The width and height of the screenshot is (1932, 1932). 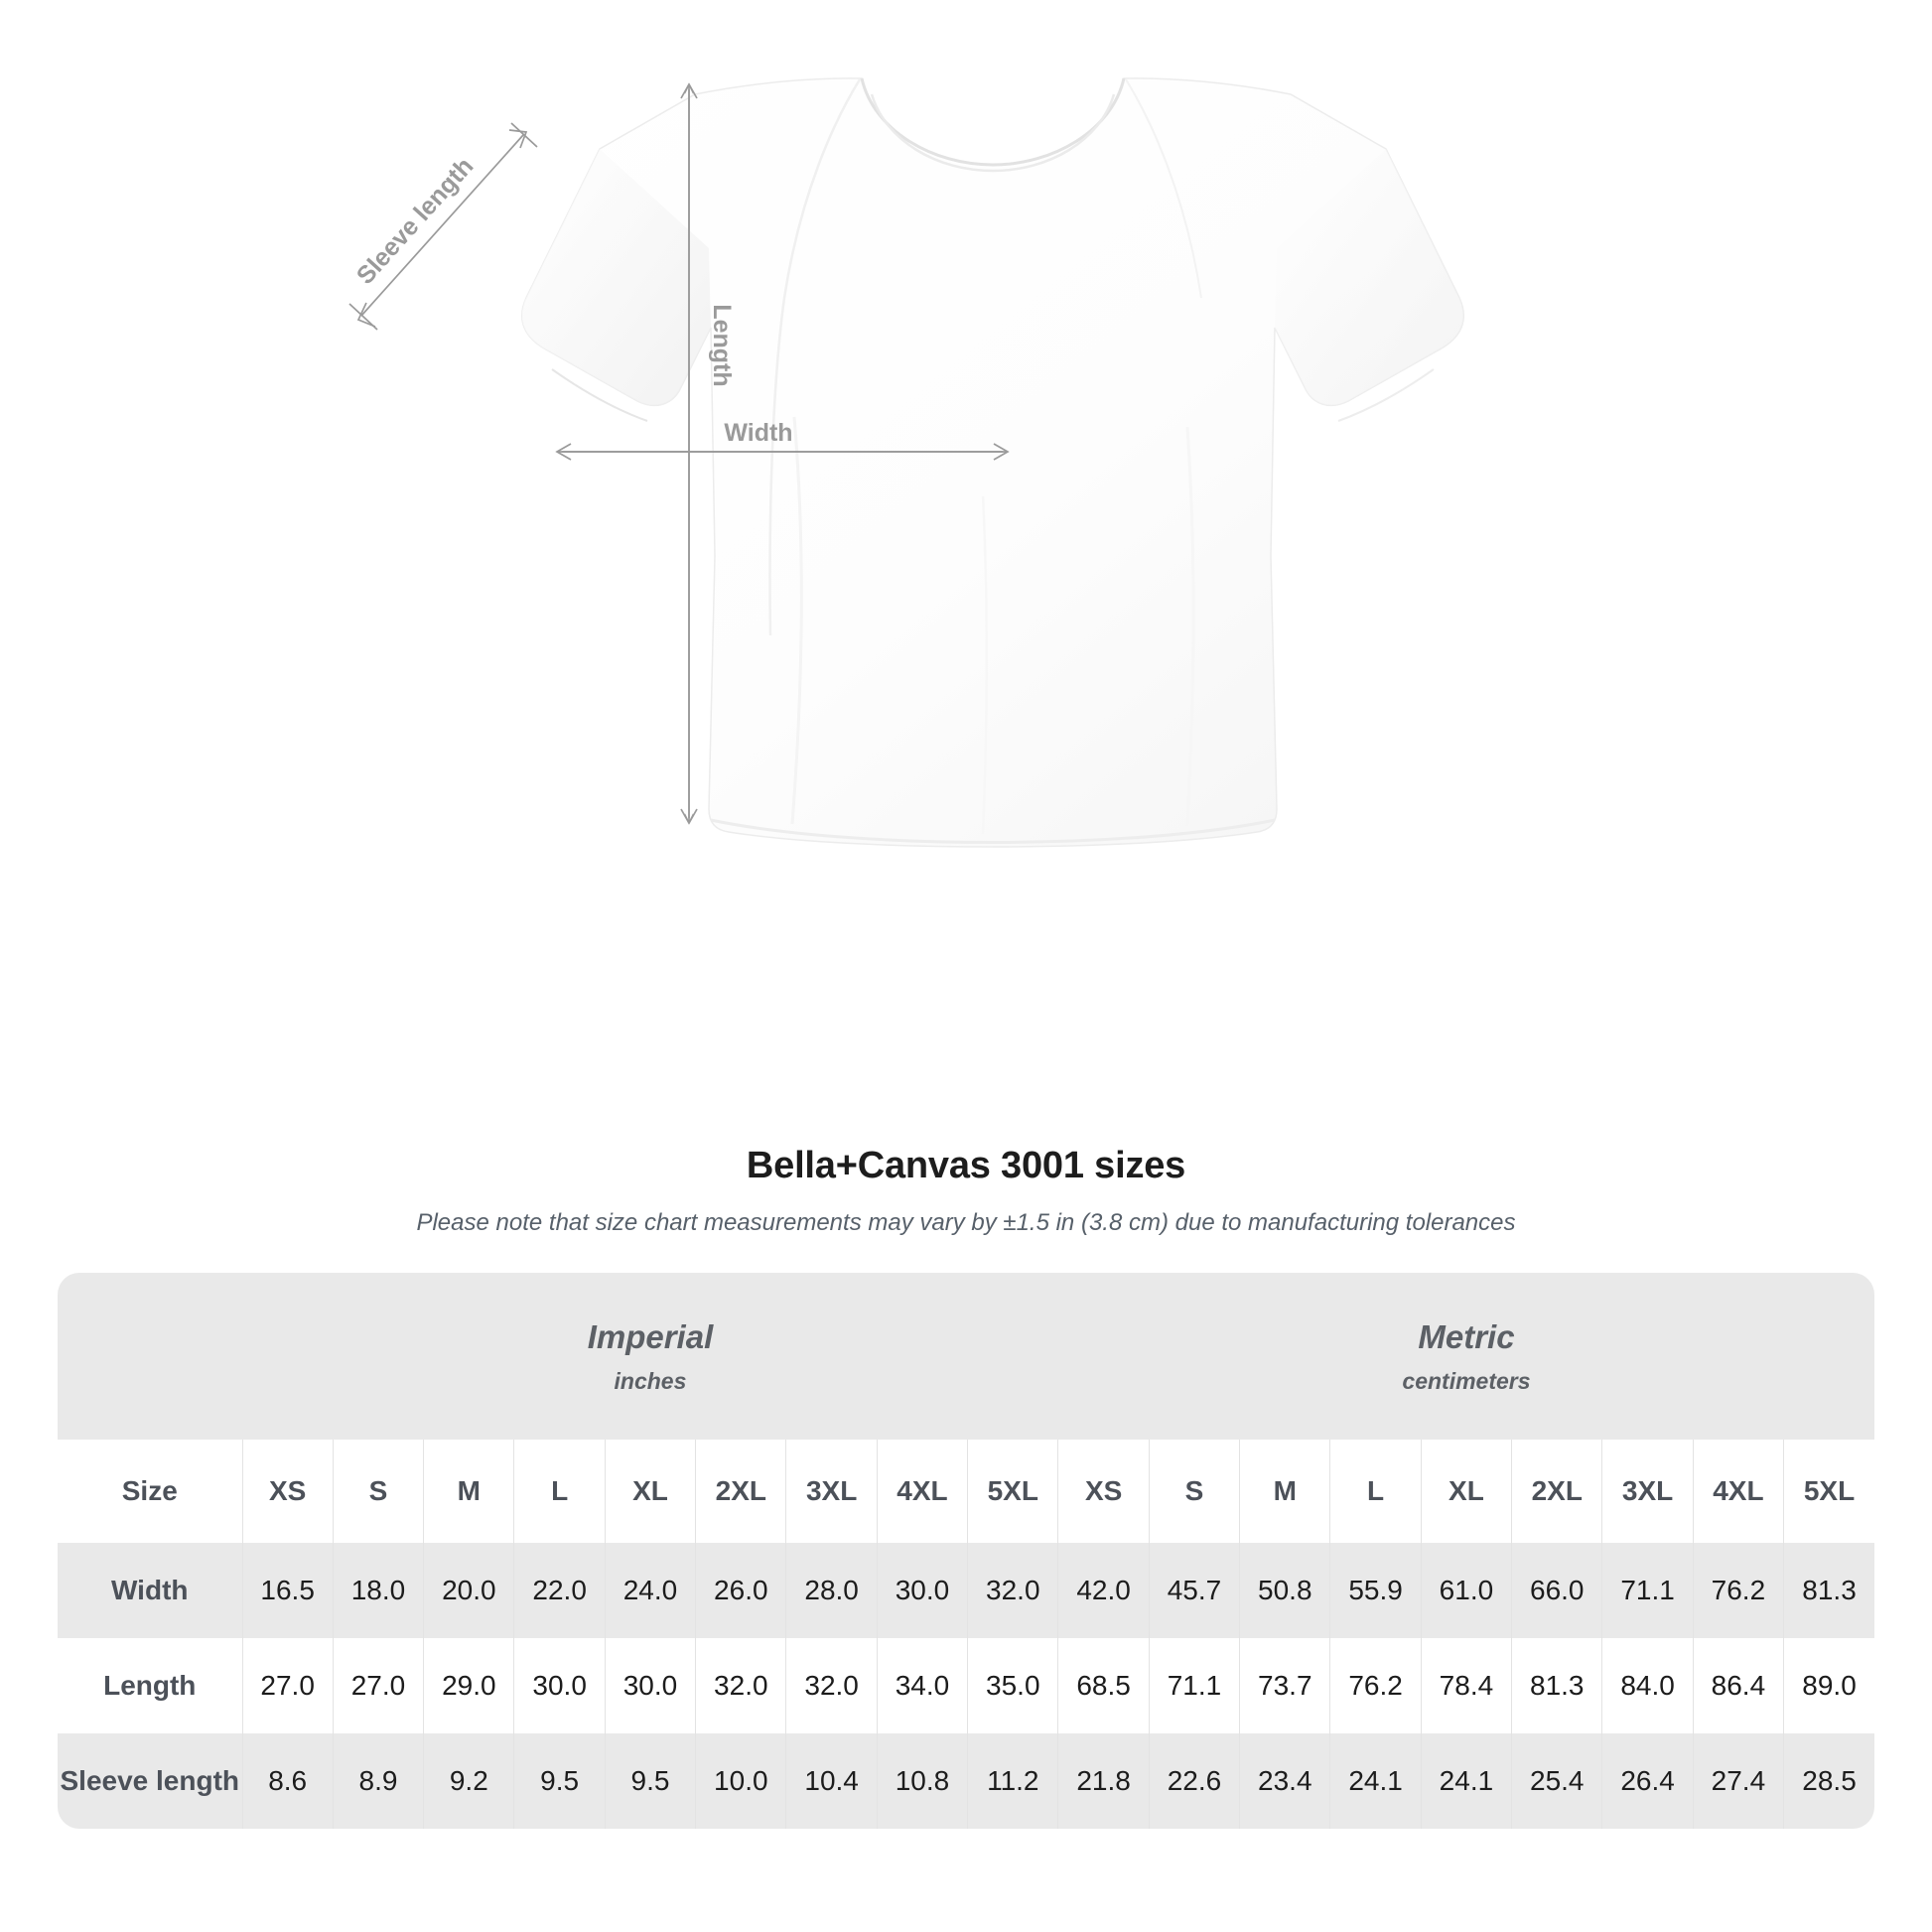 What do you see at coordinates (650, 1591) in the screenshot?
I see `cell-width-in-xl: 24.0` at bounding box center [650, 1591].